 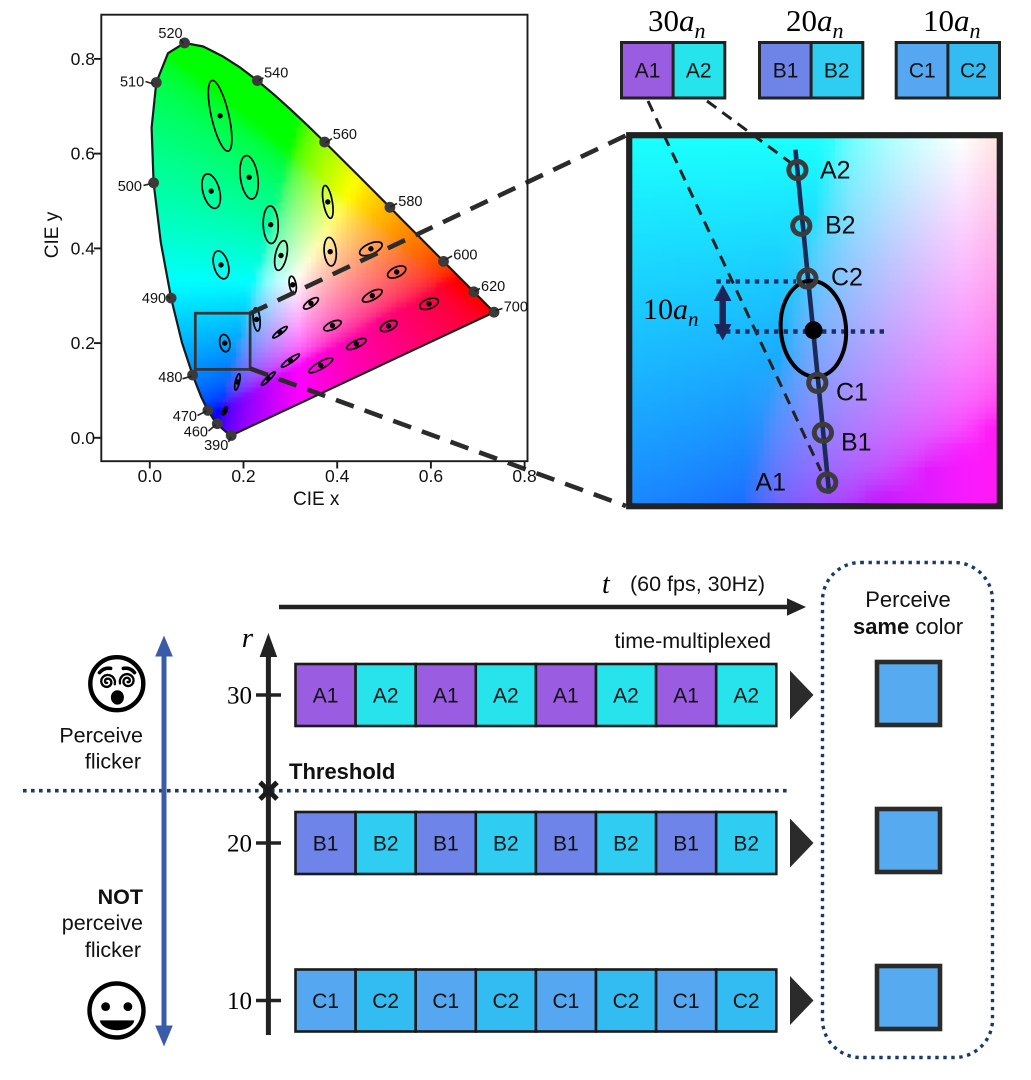 I want to click on svg-text: 540, so click(x=276, y=74).